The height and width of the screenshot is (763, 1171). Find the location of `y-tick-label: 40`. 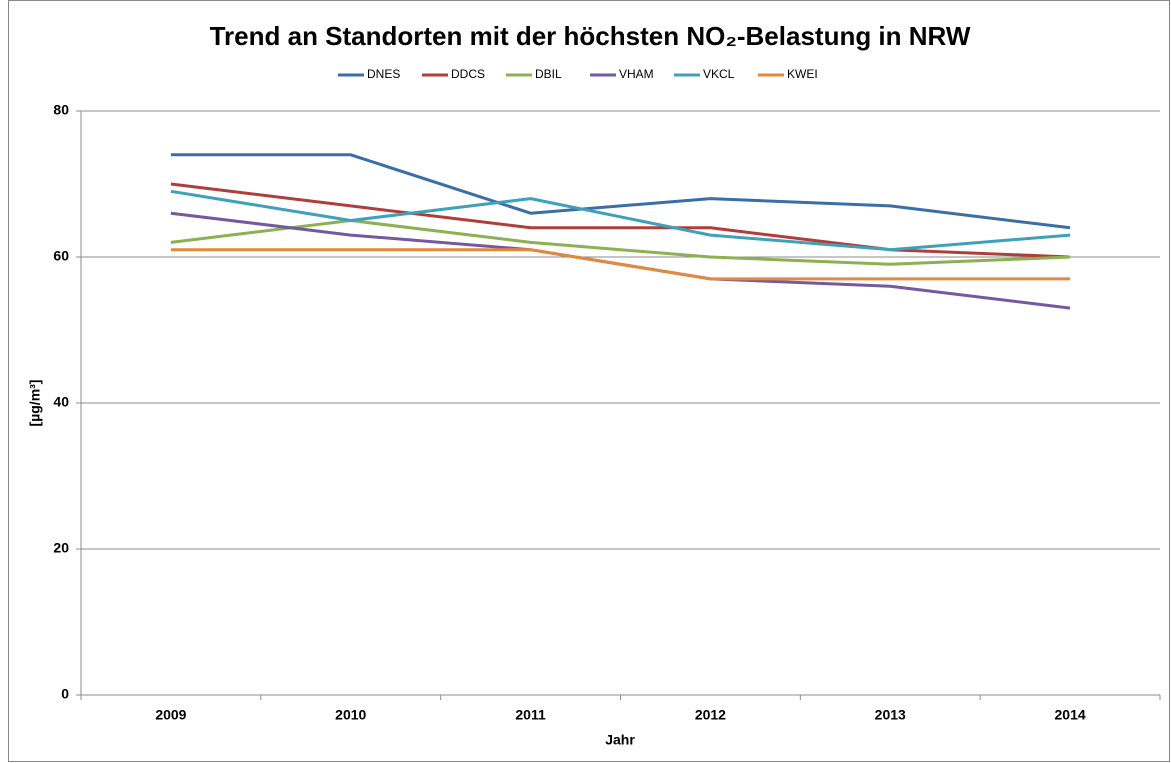

y-tick-label: 40 is located at coordinates (61, 402).